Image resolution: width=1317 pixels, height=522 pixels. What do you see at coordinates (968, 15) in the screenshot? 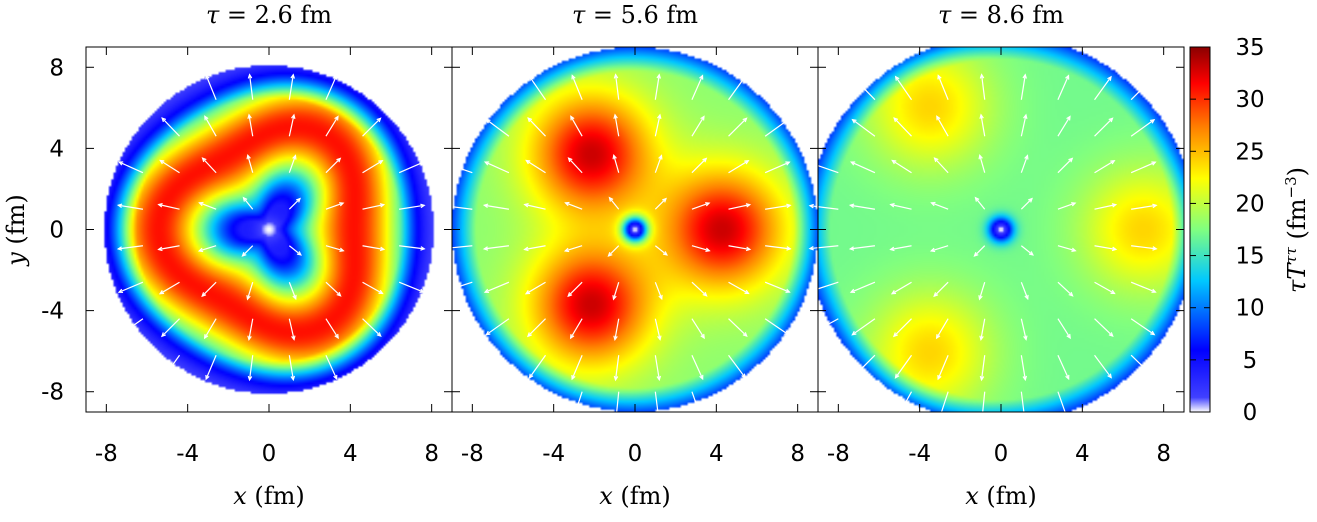
I see `title-eq-3: =` at bounding box center [968, 15].